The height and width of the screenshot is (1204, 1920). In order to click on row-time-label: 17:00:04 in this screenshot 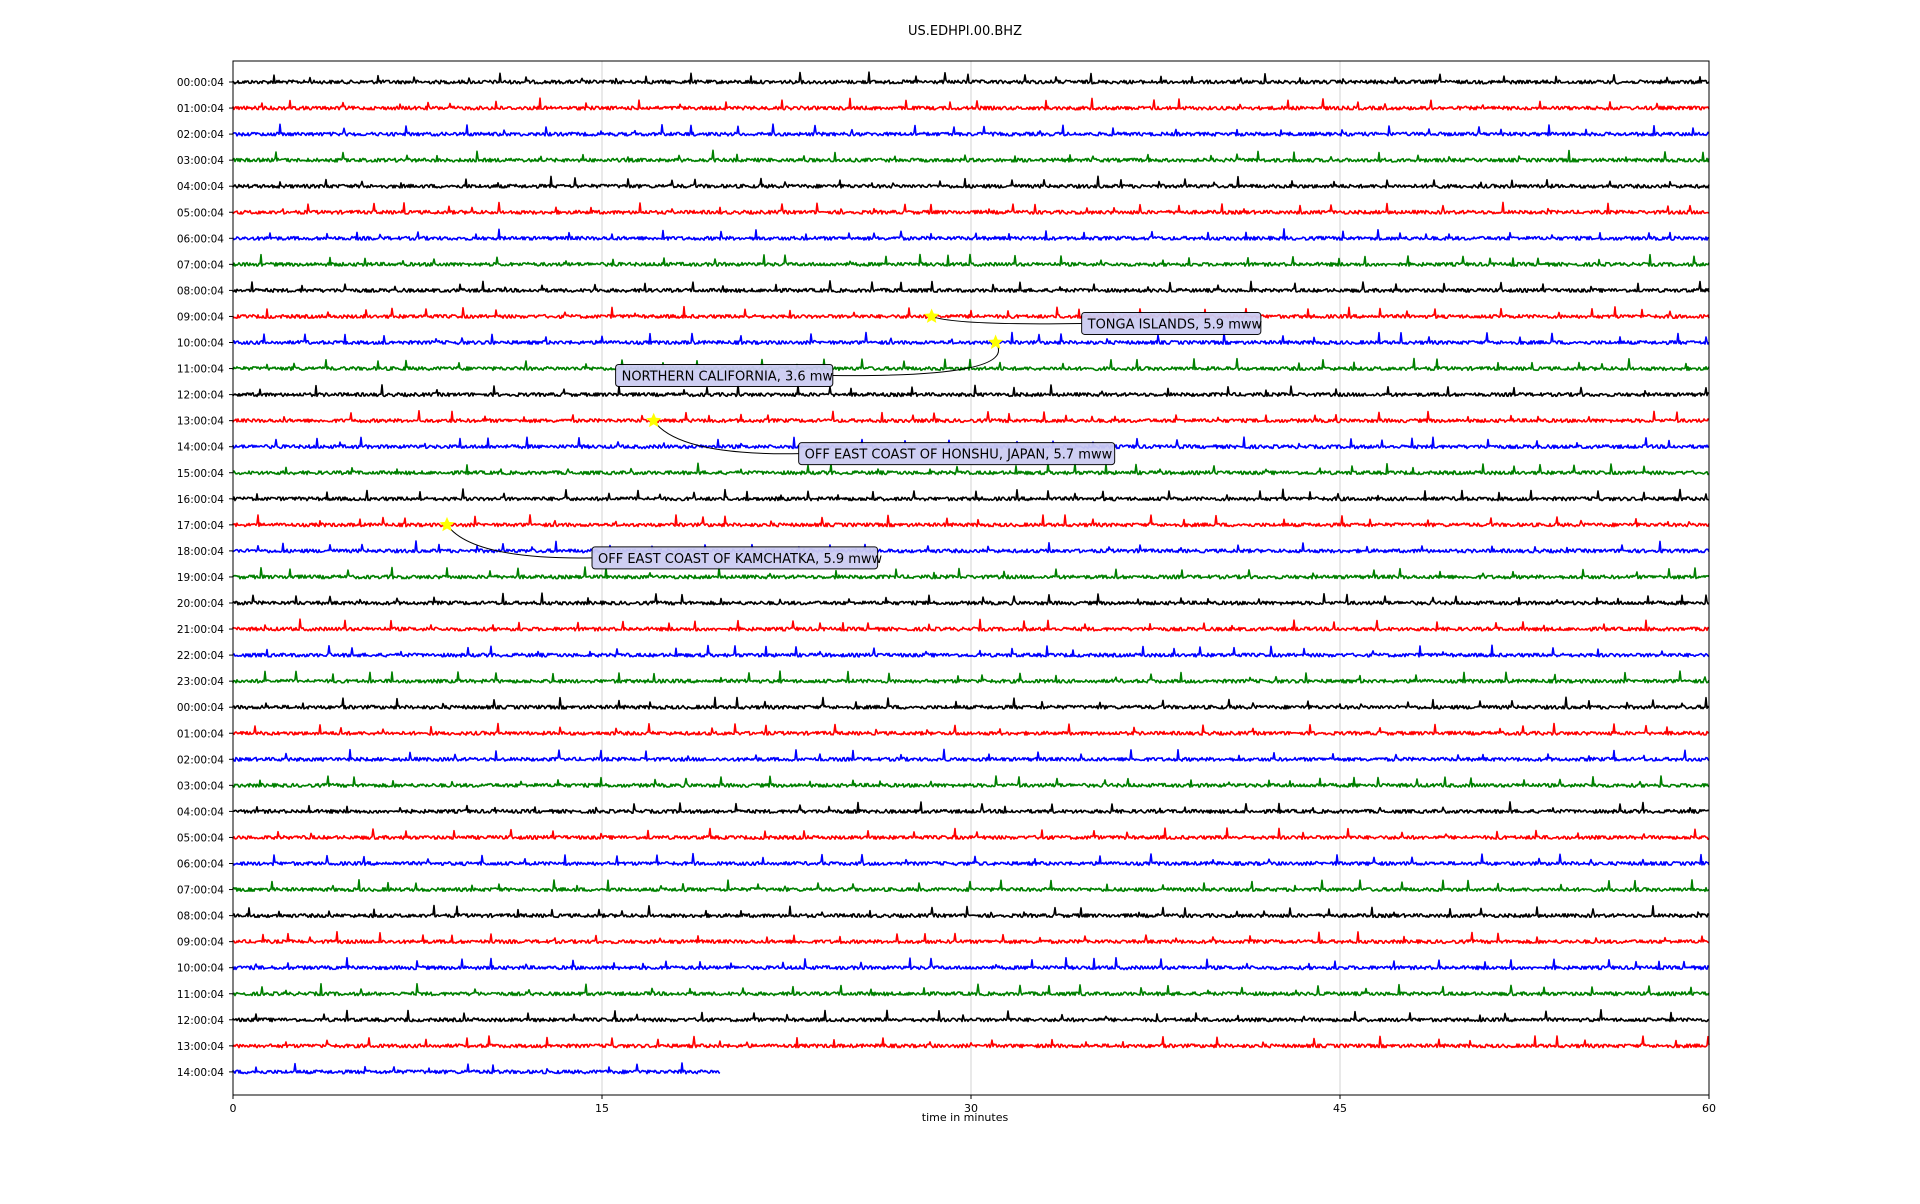, I will do `click(200, 526)`.